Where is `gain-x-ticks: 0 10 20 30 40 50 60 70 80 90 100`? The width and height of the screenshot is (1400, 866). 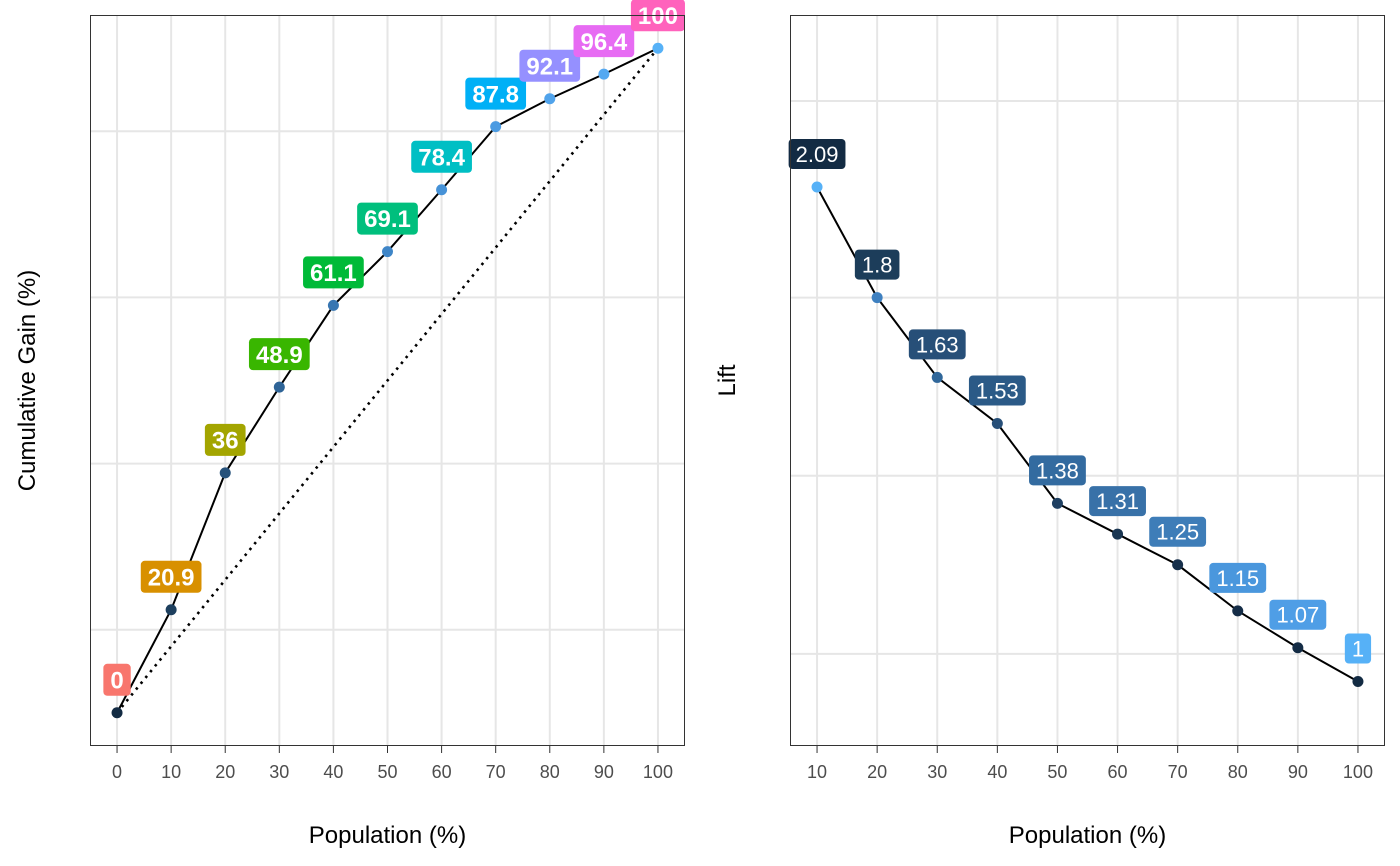 gain-x-ticks: 0 10 20 30 40 50 60 70 80 90 100 is located at coordinates (392, 764).